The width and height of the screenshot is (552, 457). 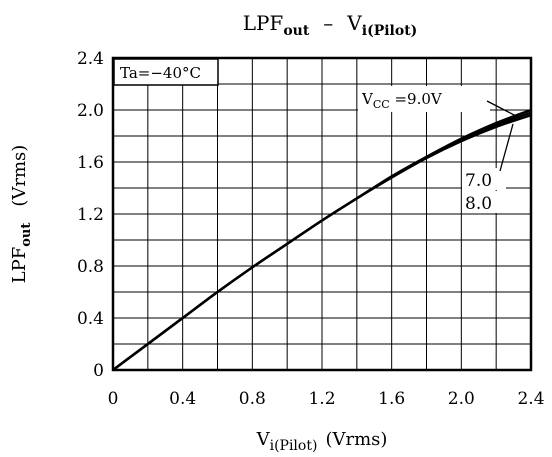 I want to click on y-tick-labels: 0 0.4 0.8 1.2 1.6 2.0 2.4, so click(x=90, y=215).